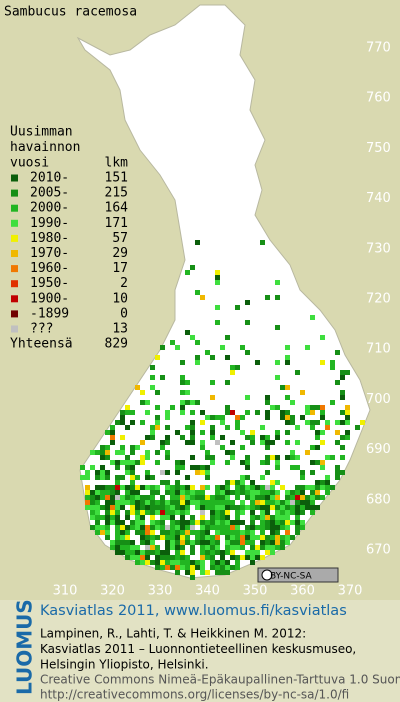  What do you see at coordinates (49, 313) in the screenshot?
I see `legend-label: -1899` at bounding box center [49, 313].